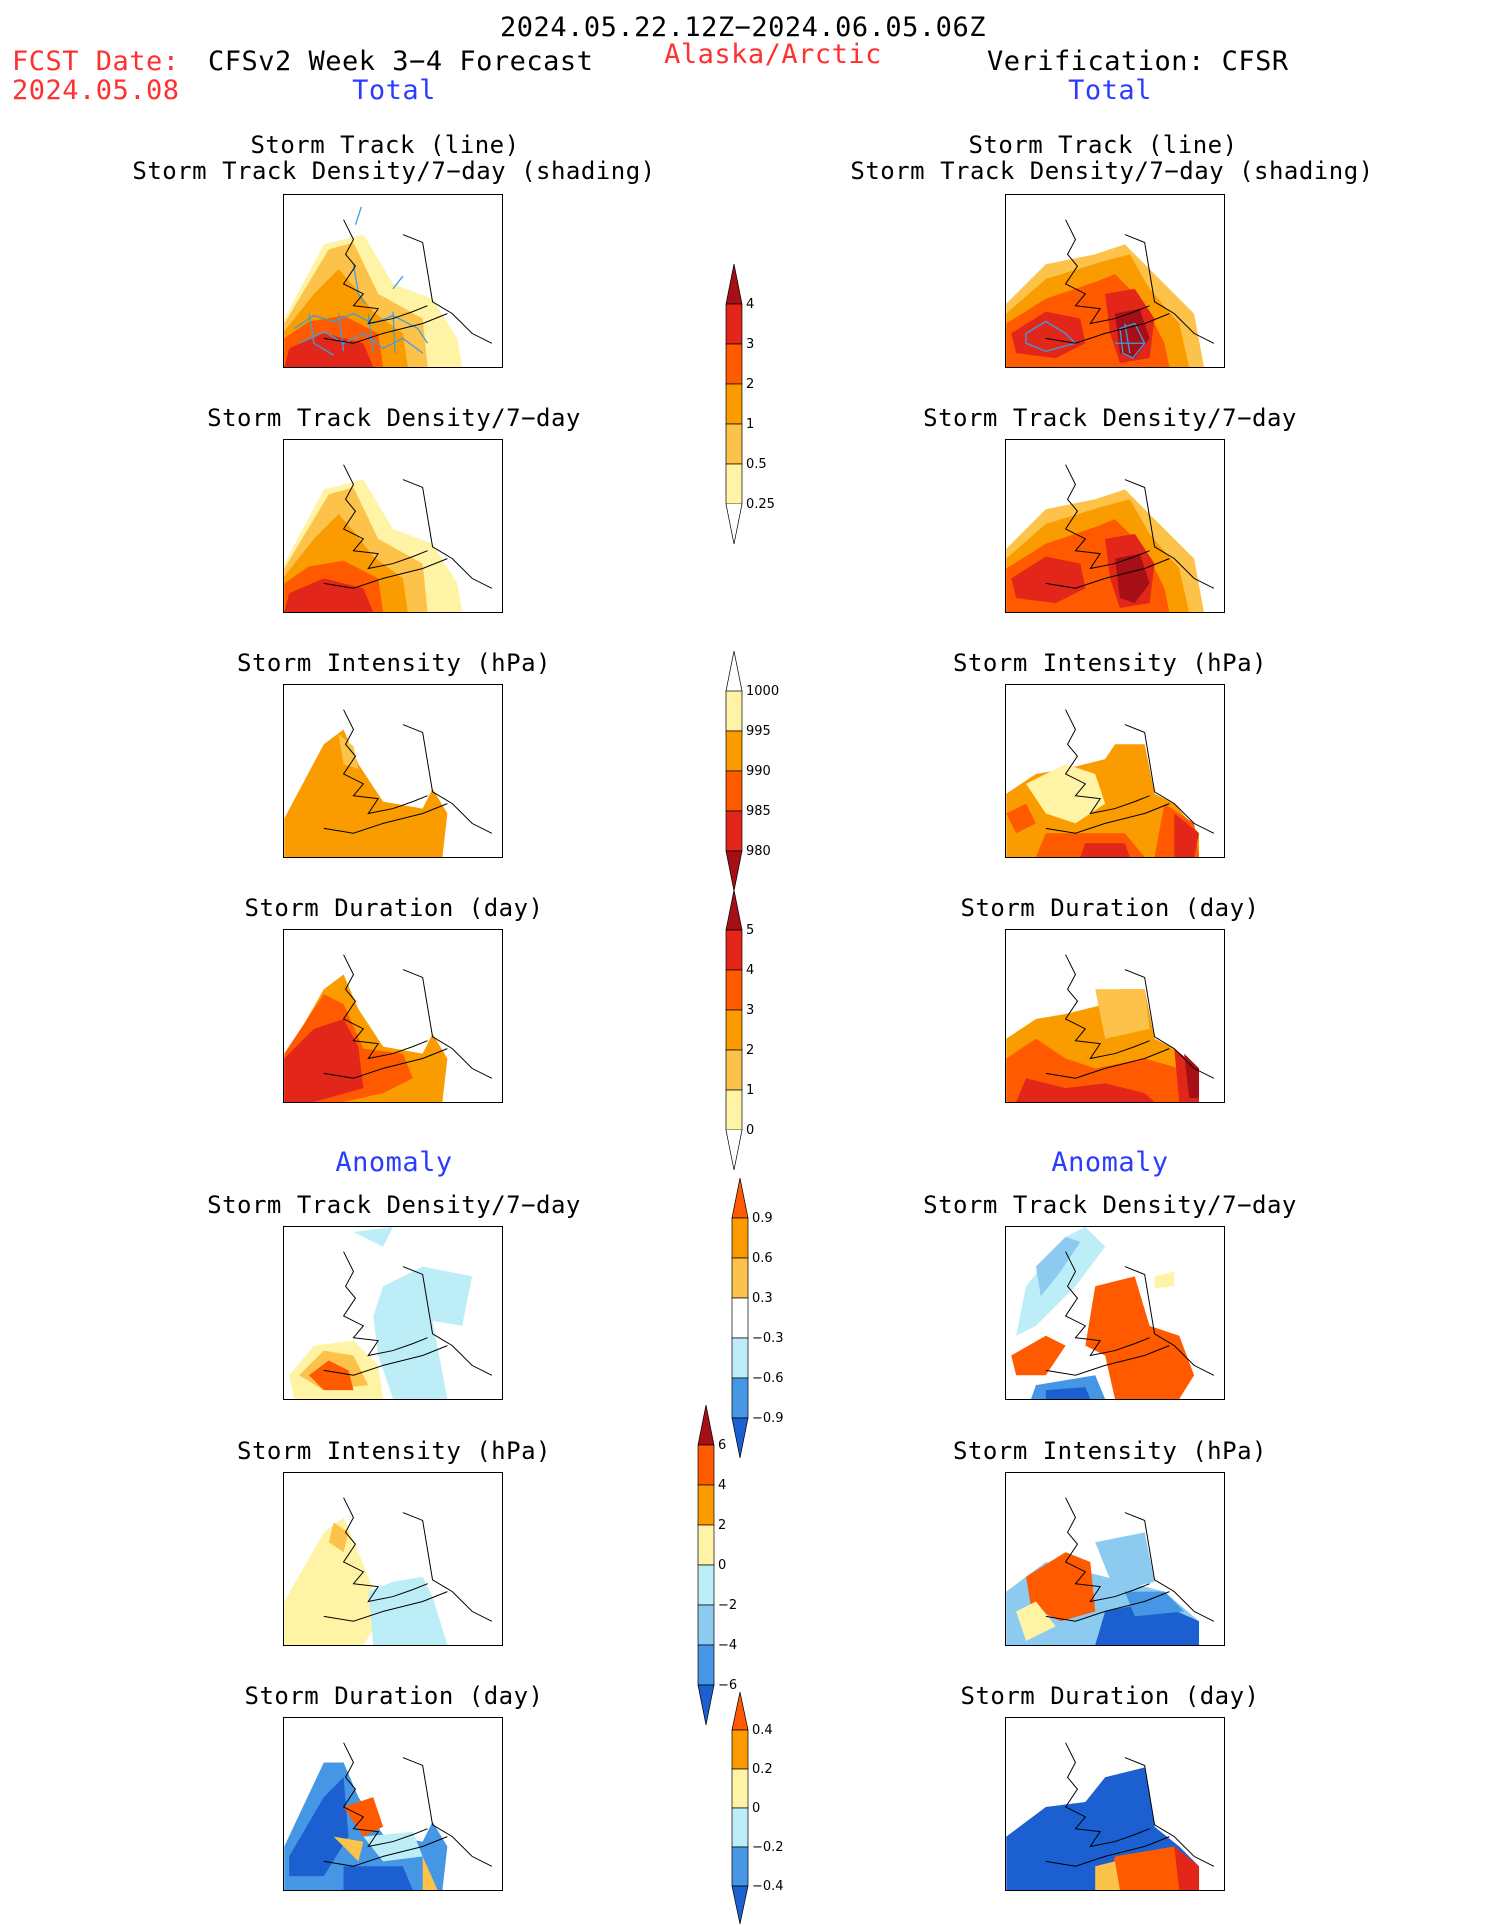 The image size is (1487, 1925). What do you see at coordinates (773, 54) in the screenshot?
I see `region-title: Alaska/Arctic` at bounding box center [773, 54].